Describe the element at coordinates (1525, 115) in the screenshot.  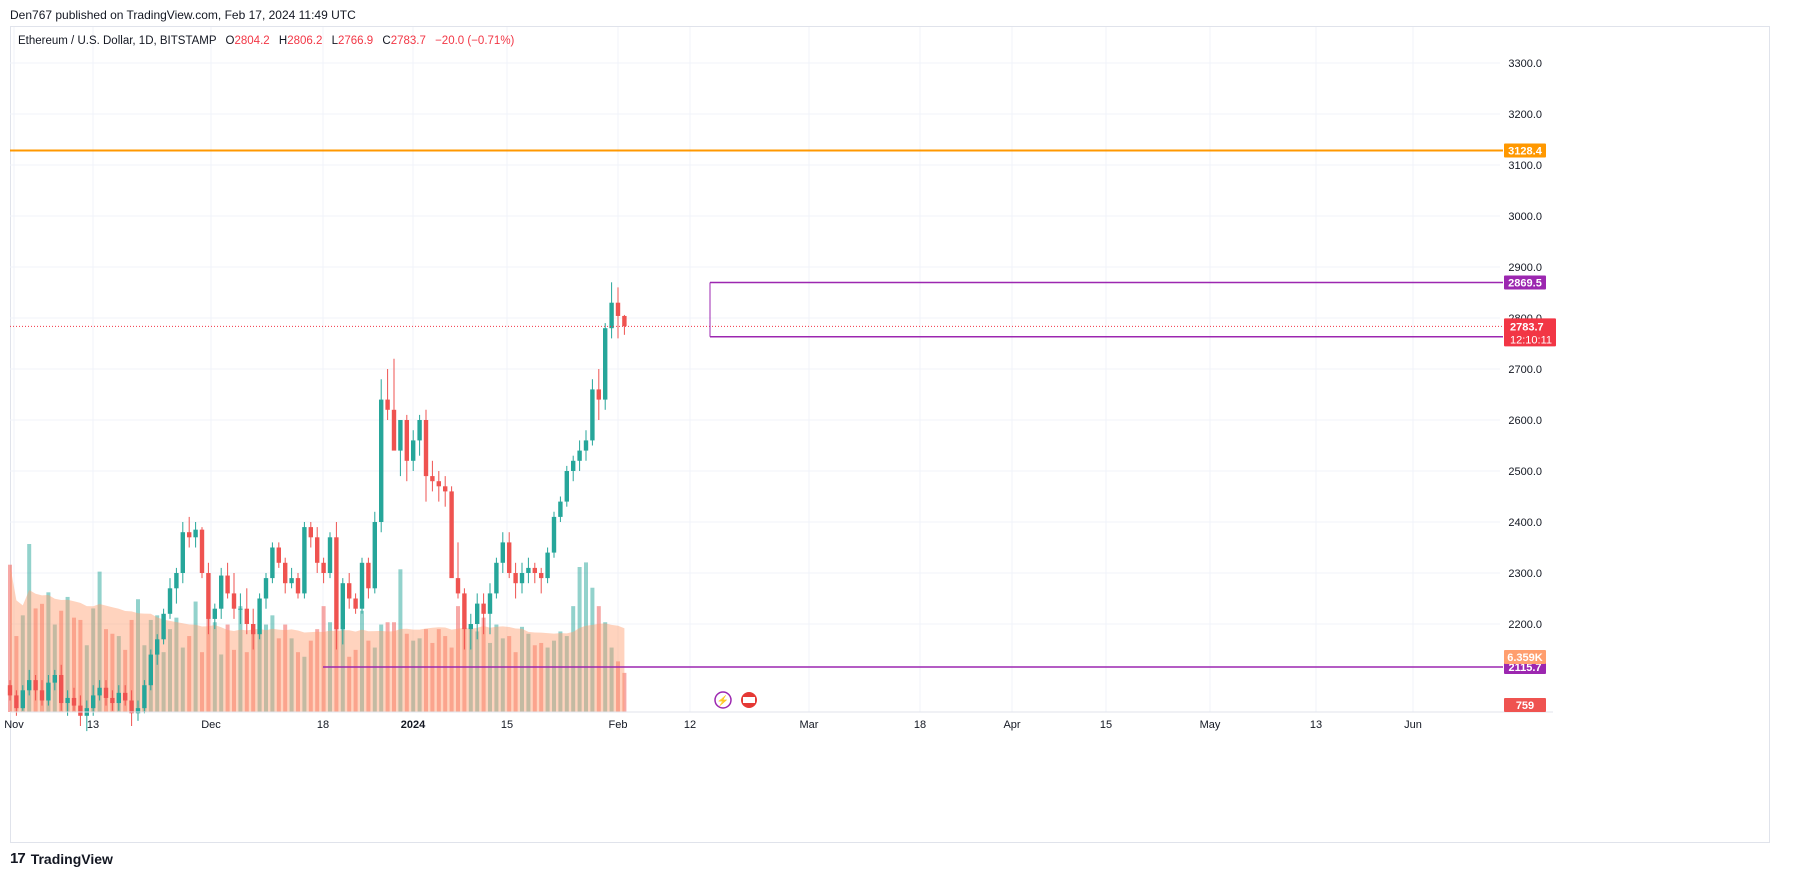
I see `y-tick-label: 3200.0` at that location.